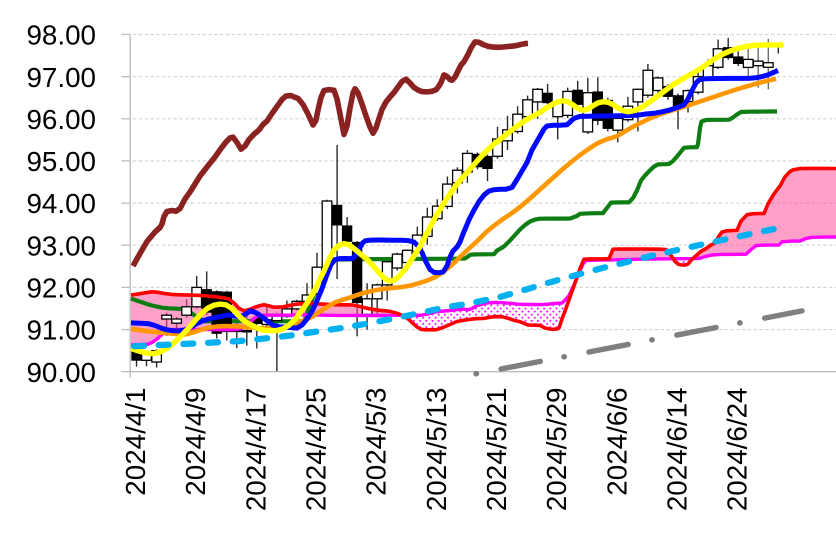  Describe the element at coordinates (556, 450) in the screenshot. I see `svg-text: 2024/5/29` at that location.